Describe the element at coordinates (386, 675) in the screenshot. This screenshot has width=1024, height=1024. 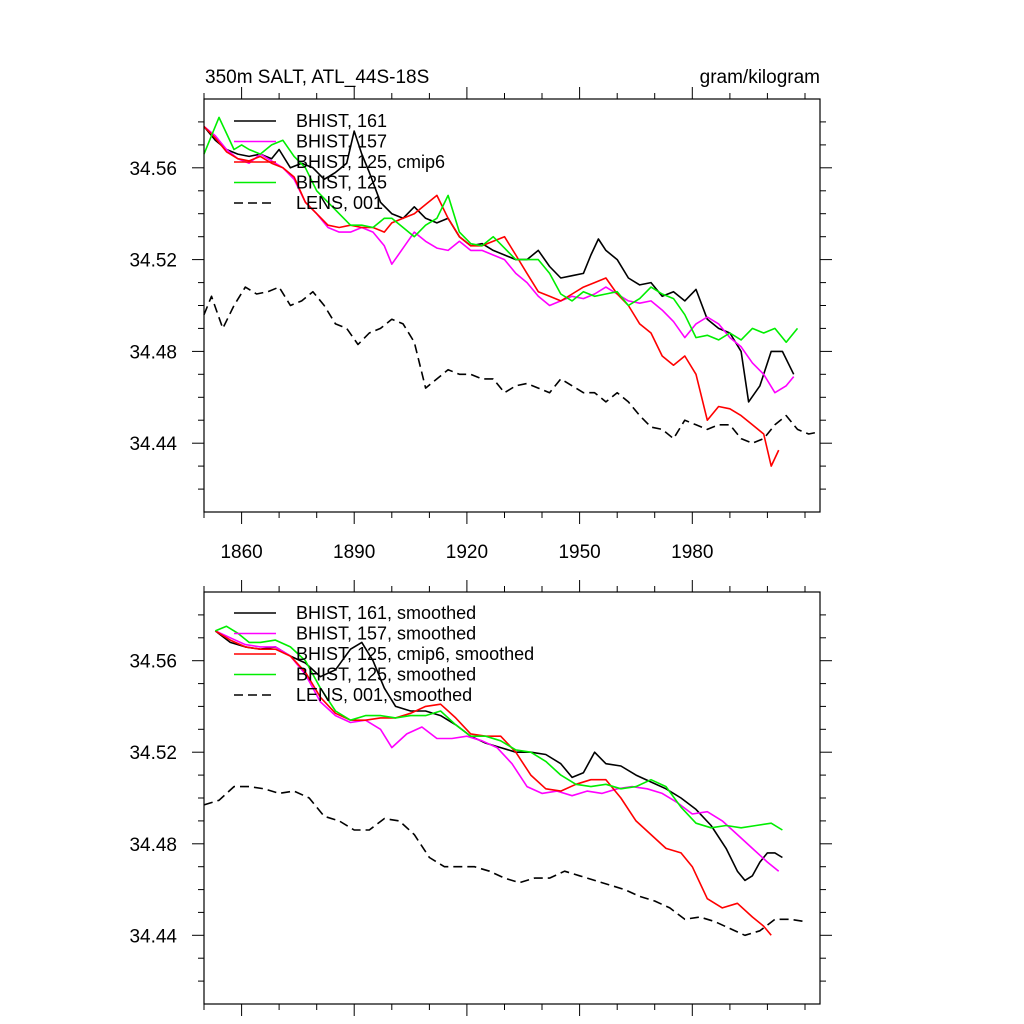
I see `legend-label: BHIST, 125, smoothed` at that location.